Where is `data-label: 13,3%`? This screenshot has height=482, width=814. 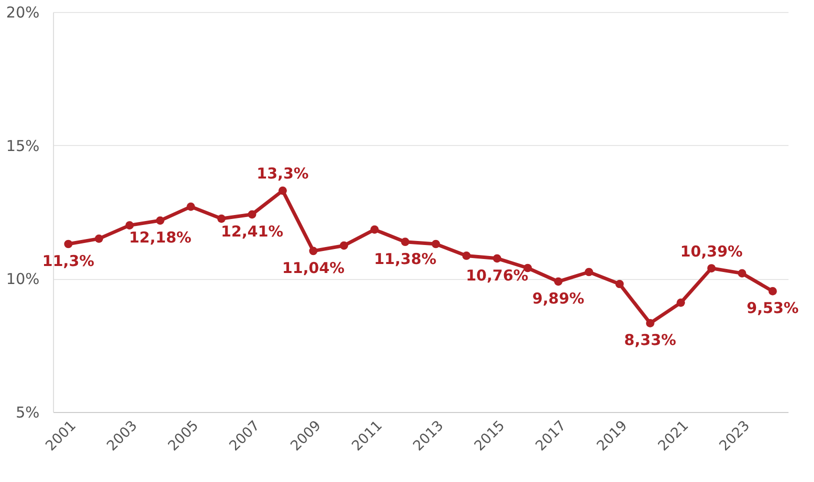
data-label: 13,3% is located at coordinates (282, 173).